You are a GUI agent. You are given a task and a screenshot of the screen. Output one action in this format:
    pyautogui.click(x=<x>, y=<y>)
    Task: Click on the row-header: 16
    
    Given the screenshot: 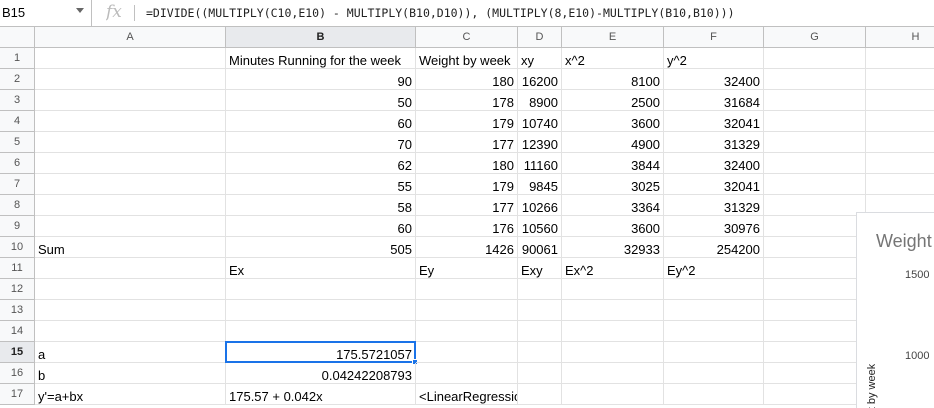 What is the action you would take?
    pyautogui.click(x=17, y=373)
    